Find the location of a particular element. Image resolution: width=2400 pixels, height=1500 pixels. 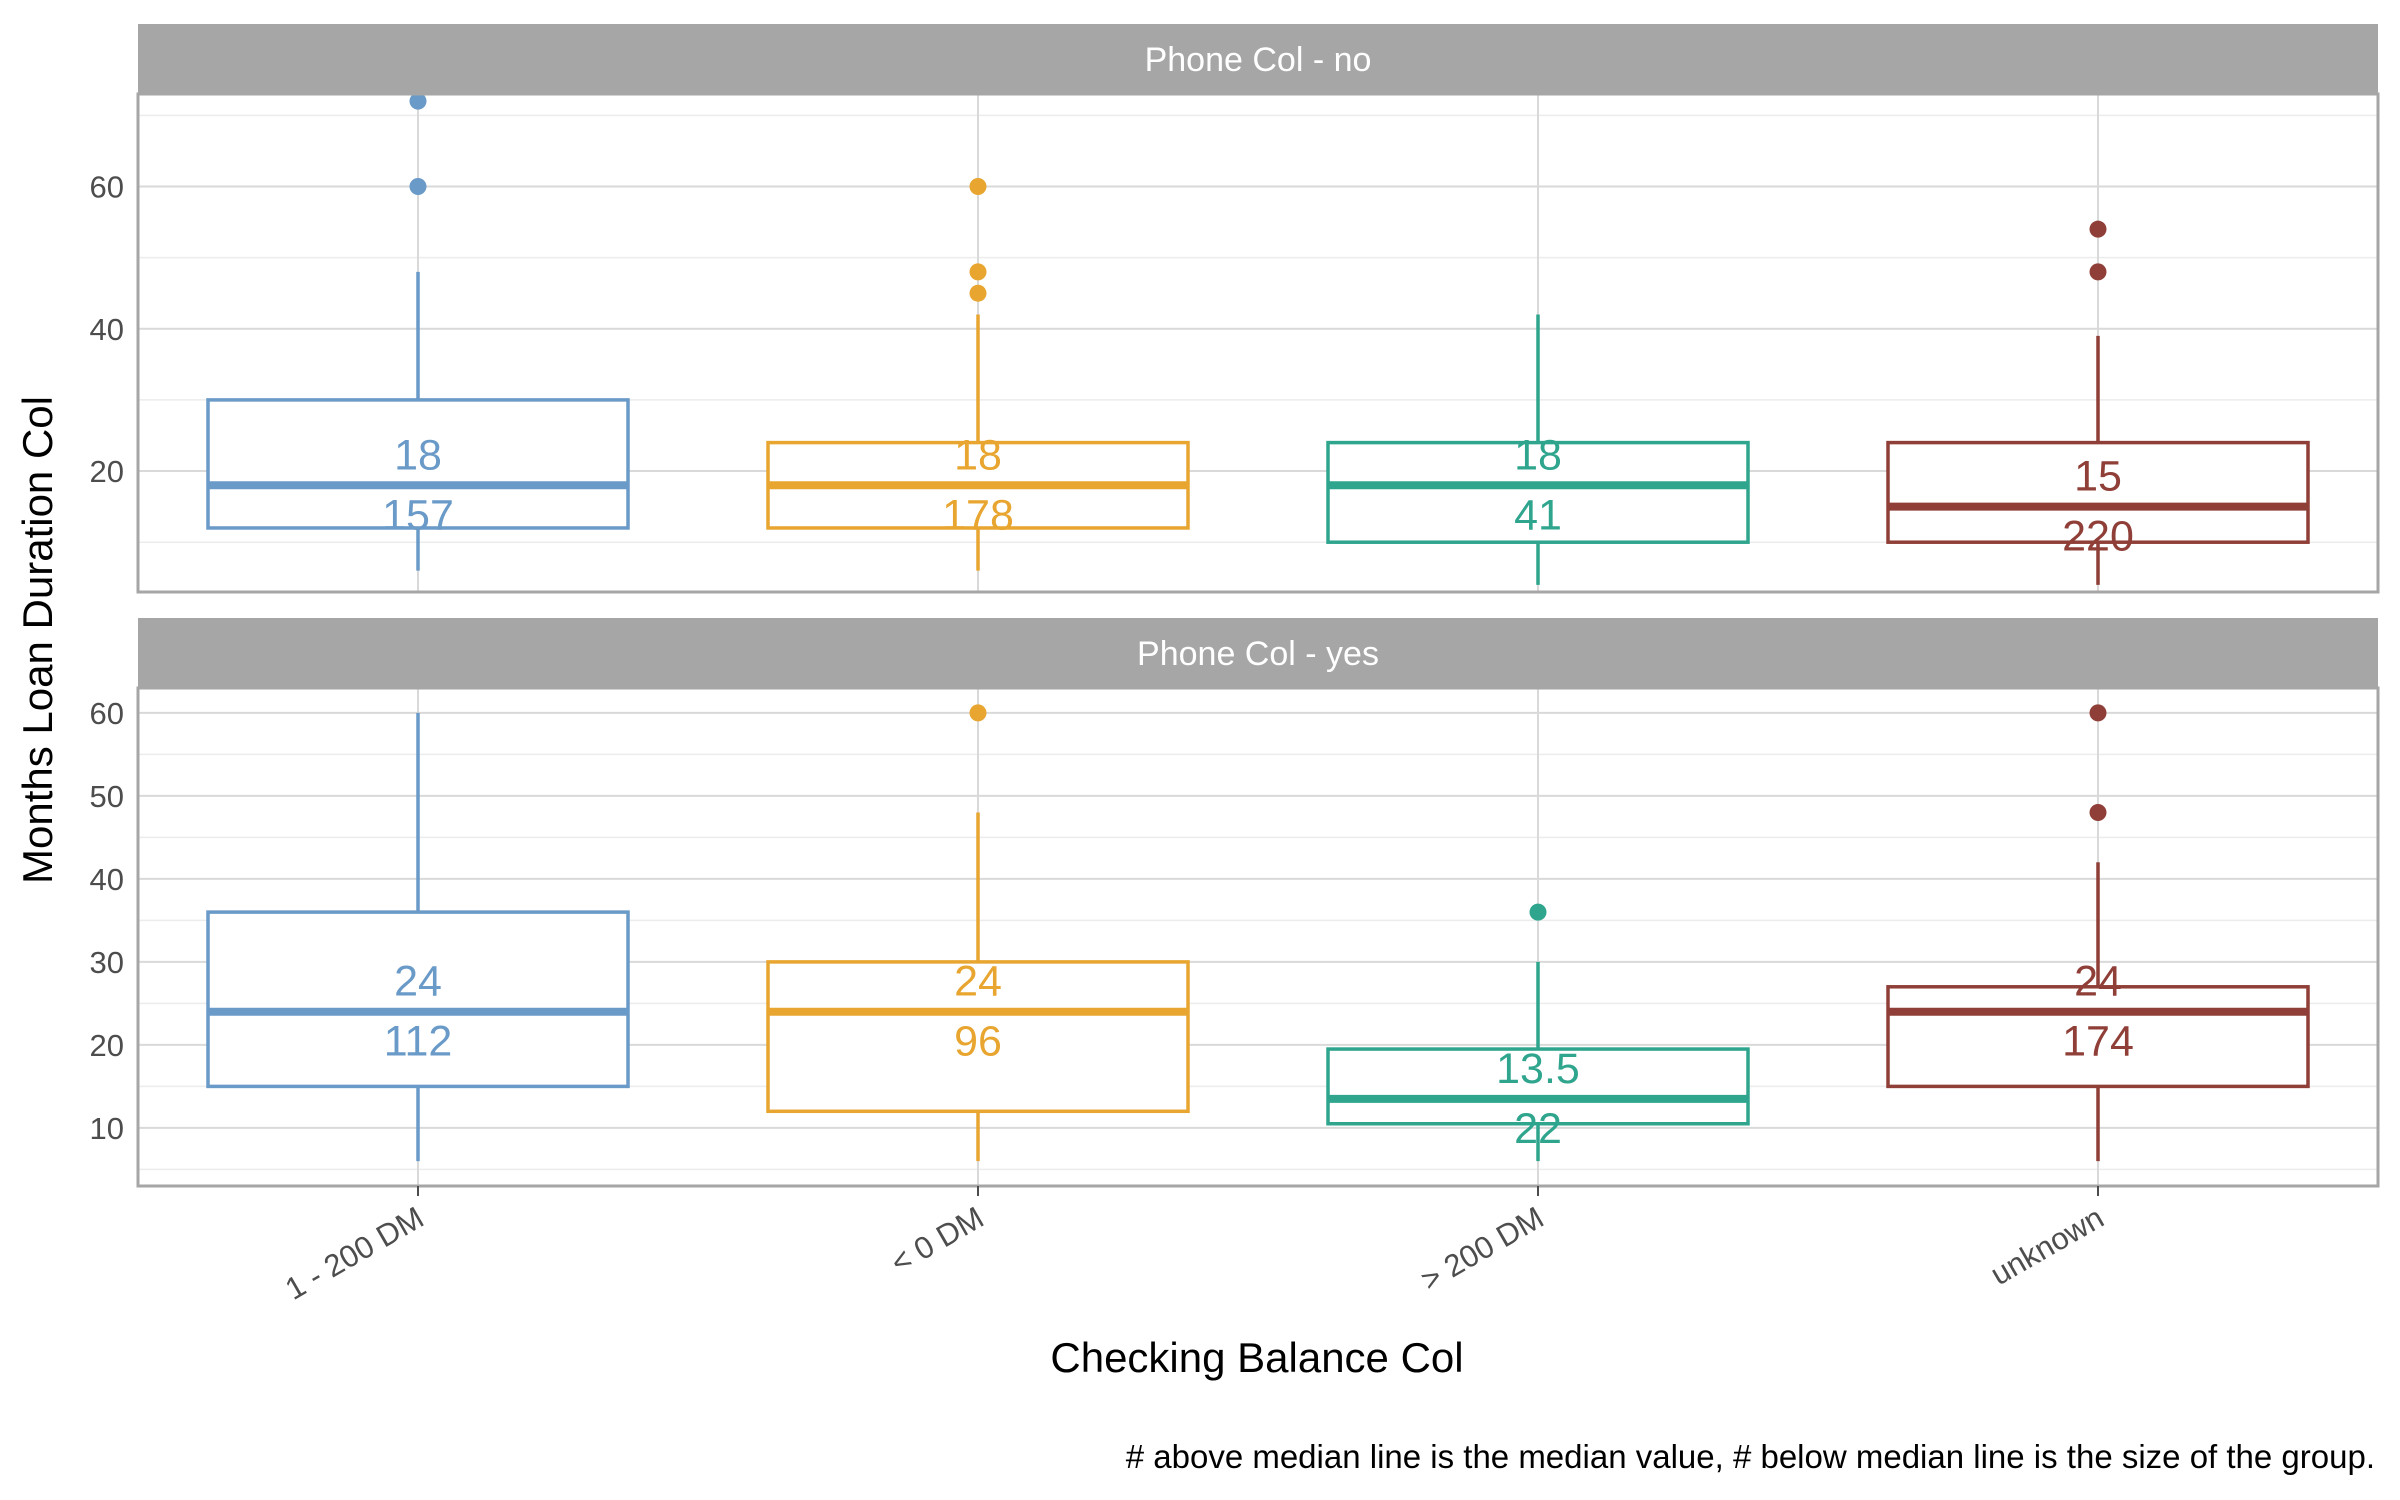

x-tick-label: 1 - 200 DM is located at coordinates (354, 1253).